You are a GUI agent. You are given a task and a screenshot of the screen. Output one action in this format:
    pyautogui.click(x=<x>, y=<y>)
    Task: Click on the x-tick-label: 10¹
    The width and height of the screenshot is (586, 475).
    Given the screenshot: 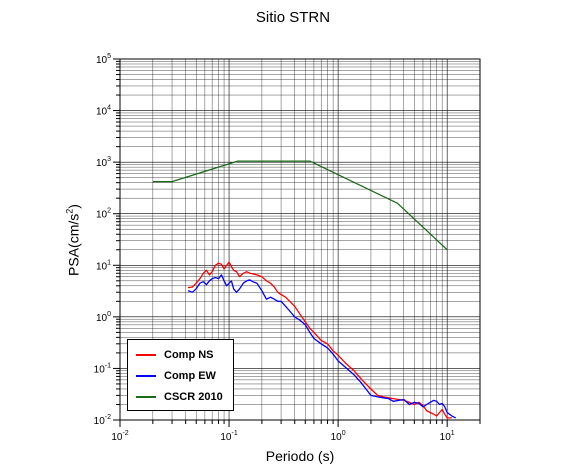 What is the action you would take?
    pyautogui.click(x=447, y=436)
    